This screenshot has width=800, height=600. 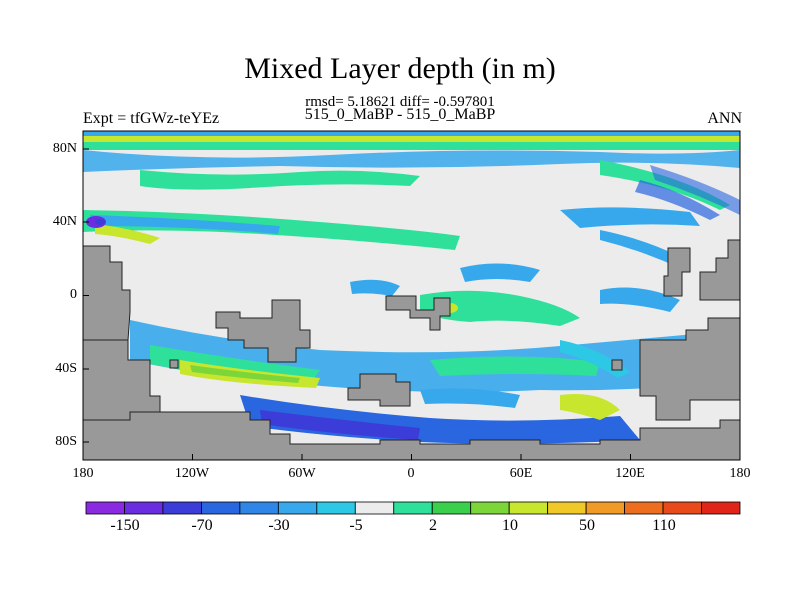 What do you see at coordinates (121, 380) in the screenshot?
I see `land-south-pacific-coast` at bounding box center [121, 380].